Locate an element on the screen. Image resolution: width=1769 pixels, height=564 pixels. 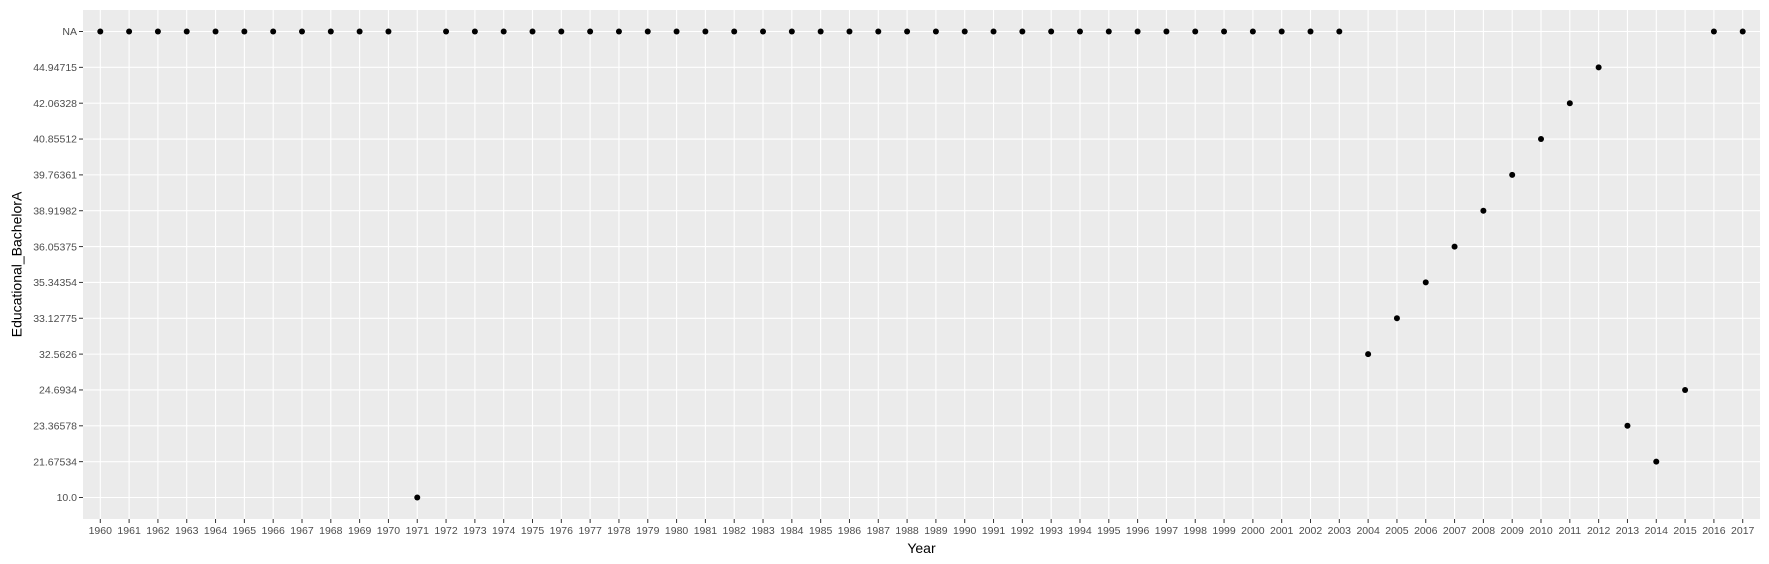
x-tick-label: 1973 is located at coordinates (475, 531).